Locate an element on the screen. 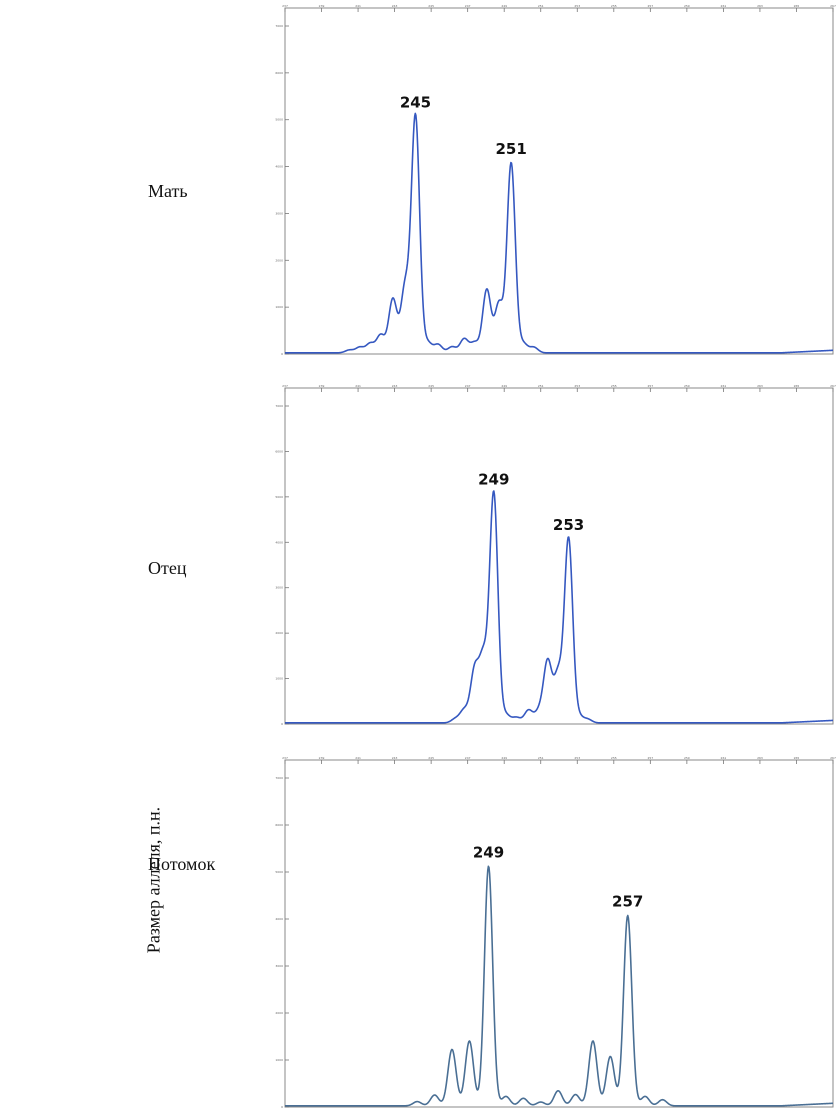 The height and width of the screenshot is (1119, 840). father-top-tick-label: 245 is located at coordinates (431, 386).